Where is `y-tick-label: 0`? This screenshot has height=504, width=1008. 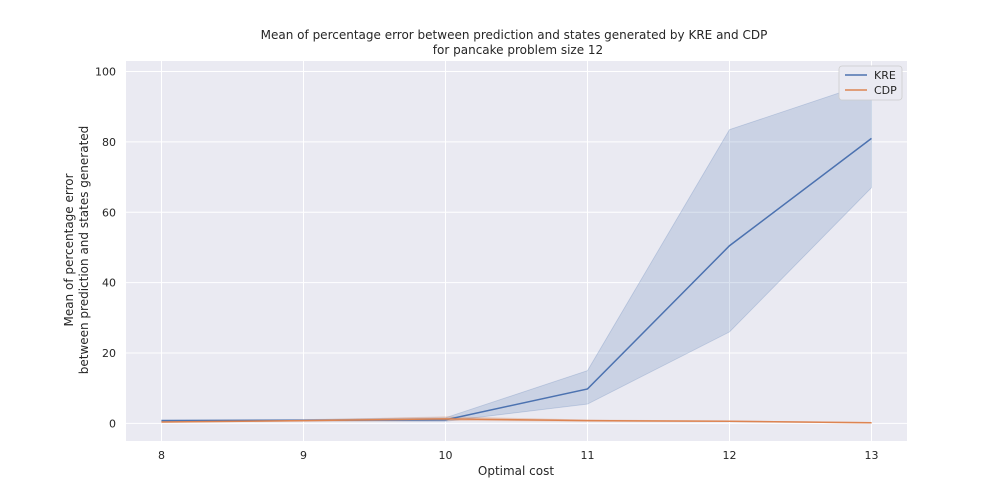 y-tick-label: 0 is located at coordinates (112, 423).